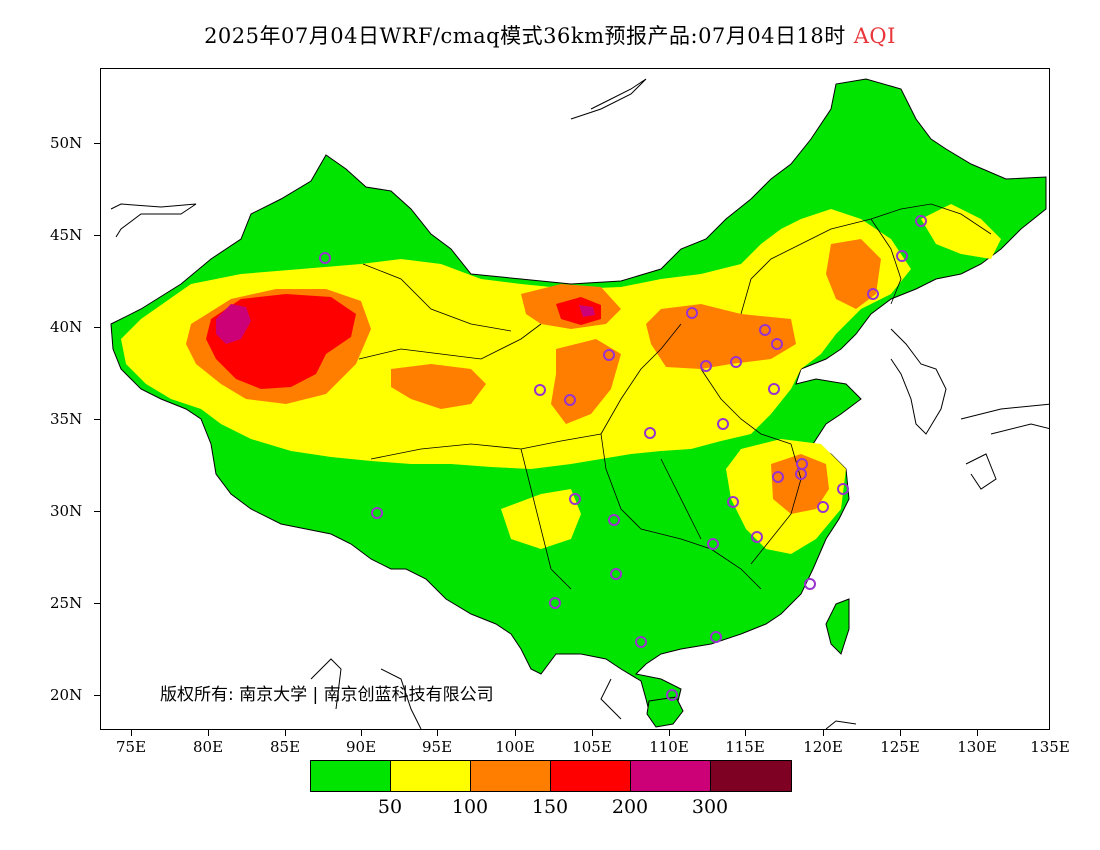 The width and height of the screenshot is (1100, 850). I want to click on aqi-zone-red-inner-mongolia, so click(578, 311).